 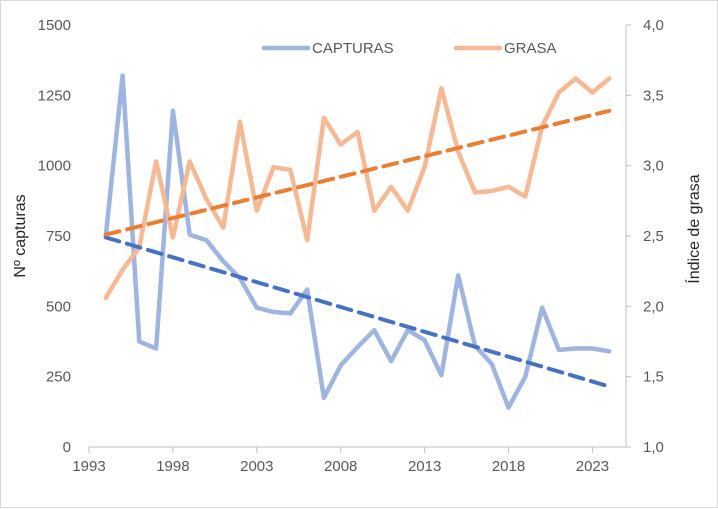 What do you see at coordinates (58, 377) in the screenshot?
I see `y-axis-tick-label: 250` at bounding box center [58, 377].